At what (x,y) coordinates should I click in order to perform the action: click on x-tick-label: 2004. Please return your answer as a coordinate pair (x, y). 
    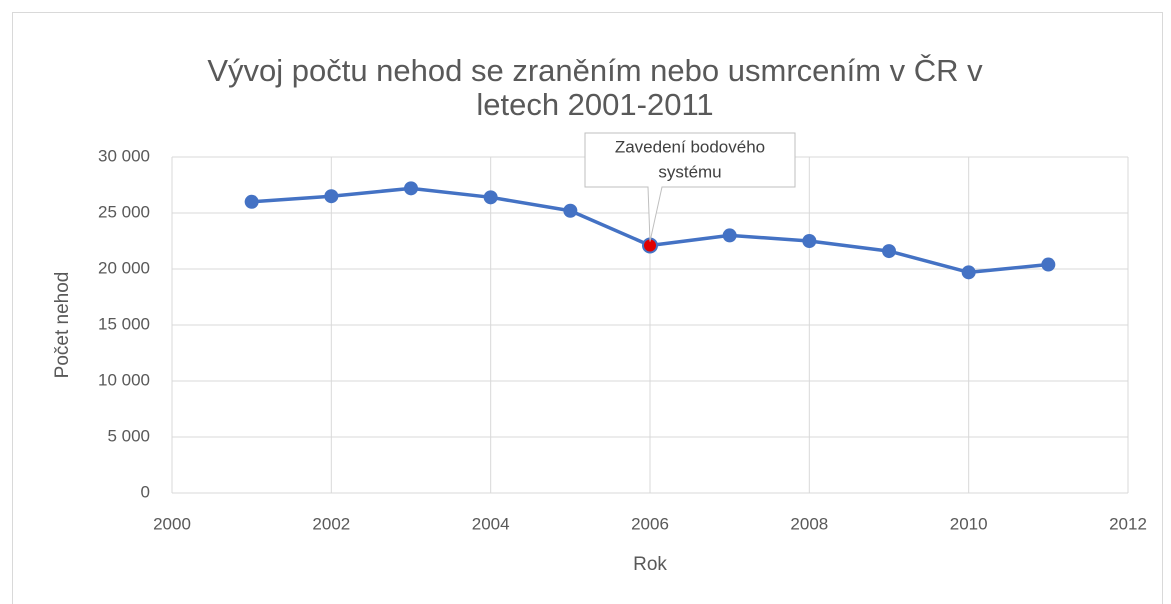
    Looking at the image, I should click on (491, 523).